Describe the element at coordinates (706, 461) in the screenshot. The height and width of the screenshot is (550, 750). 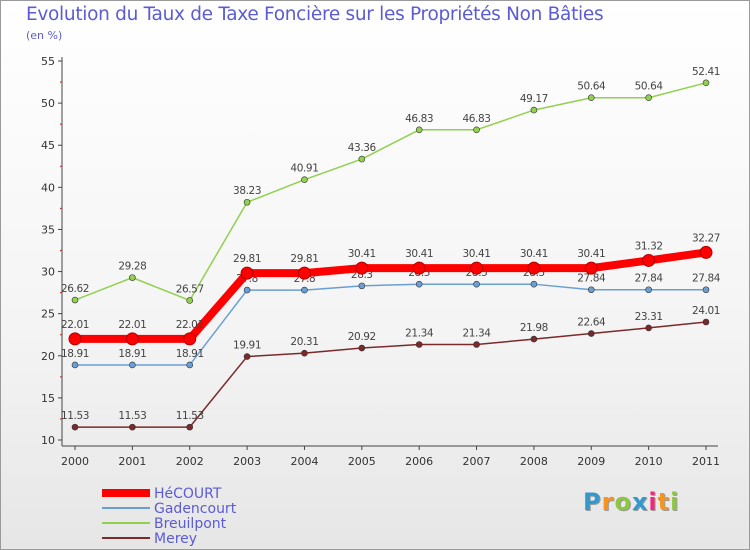
I see `x-tick-label: 2011` at that location.